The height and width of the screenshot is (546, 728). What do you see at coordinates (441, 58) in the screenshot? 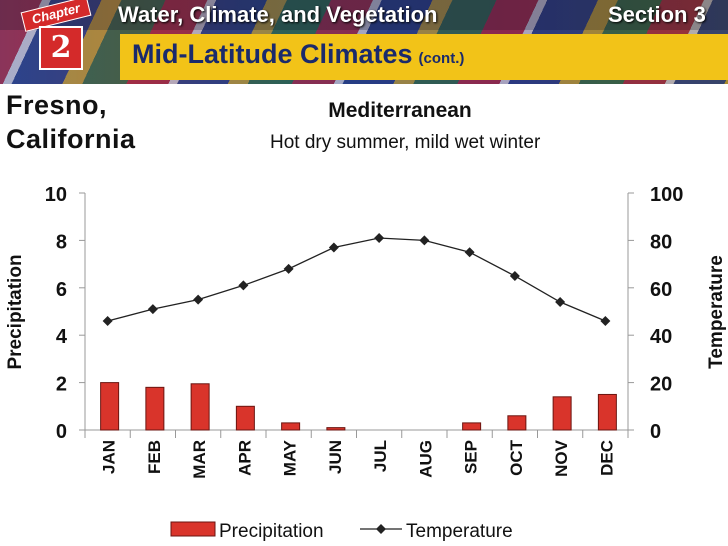
I see `slide-title-suffix: (cont.)` at bounding box center [441, 58].